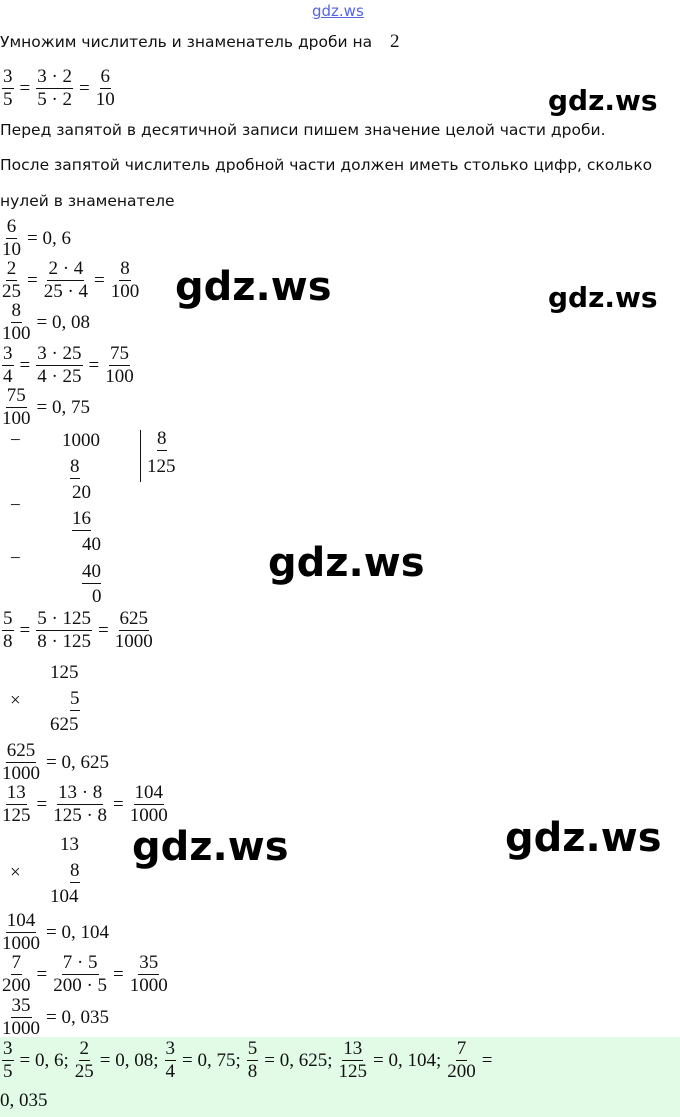 The image size is (680, 1117). I want to click on numerator: 625, so click(134, 619).